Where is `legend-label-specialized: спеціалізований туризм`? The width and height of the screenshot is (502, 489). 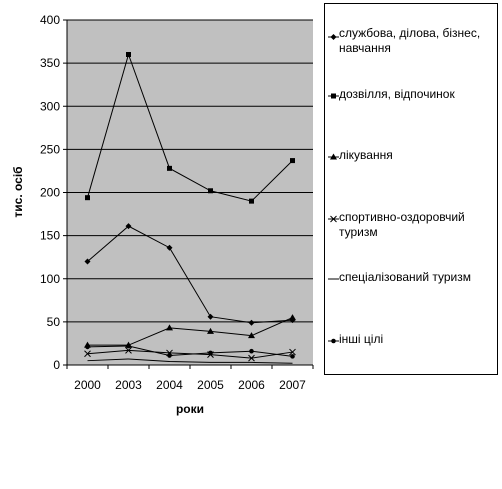 legend-label-specialized: спеціалізований туризм is located at coordinates (405, 277).